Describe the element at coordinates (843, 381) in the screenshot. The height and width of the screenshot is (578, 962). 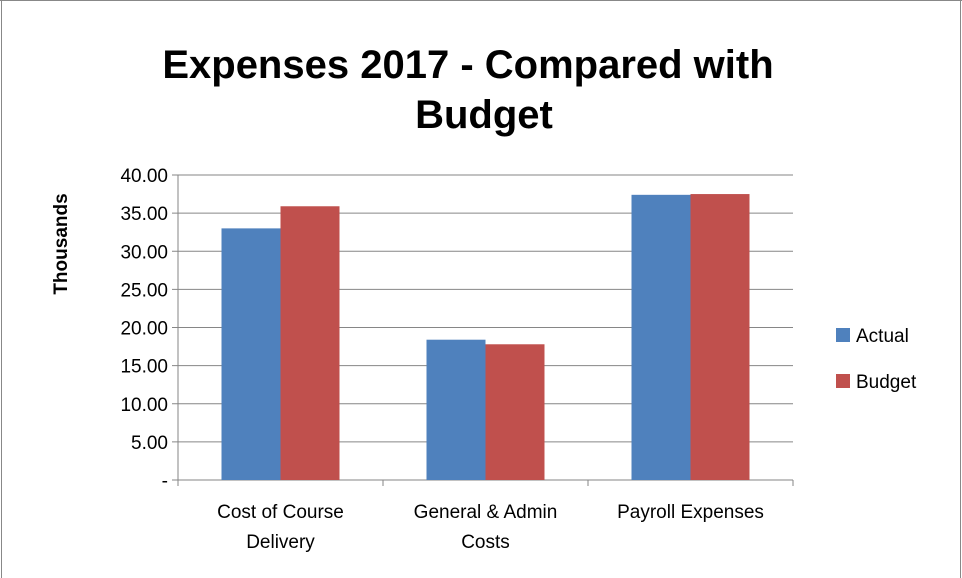
I see `legend-swatch-budget` at that location.